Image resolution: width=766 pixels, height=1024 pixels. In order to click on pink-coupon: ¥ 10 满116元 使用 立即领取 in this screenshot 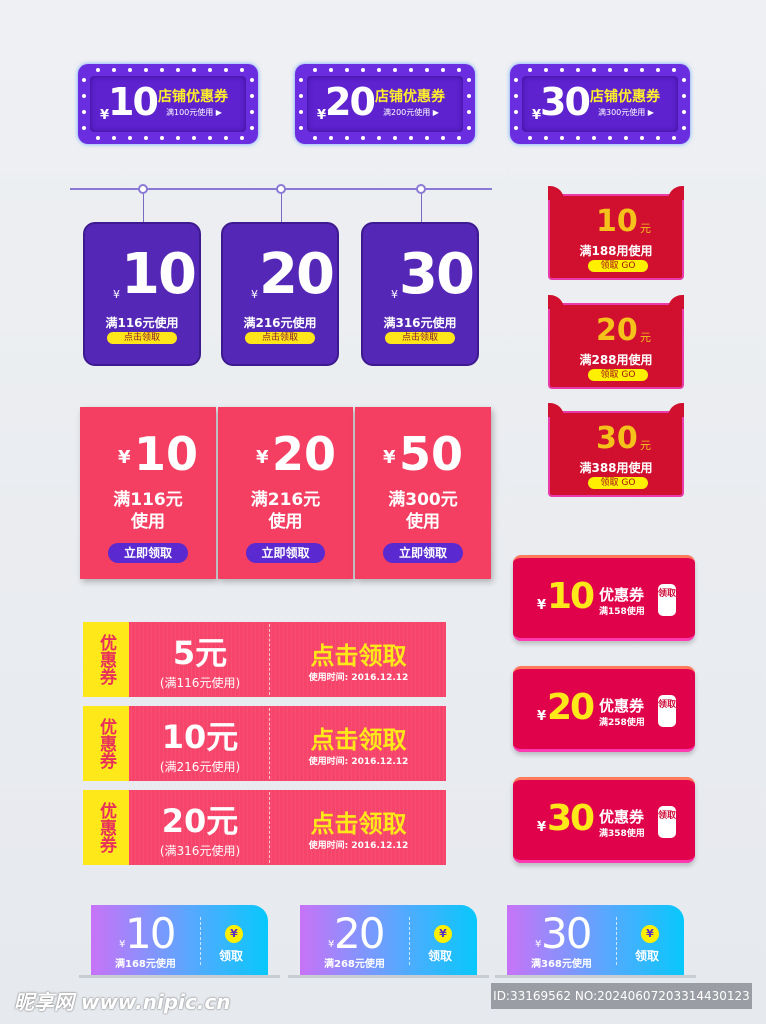, I will do `click(148, 493)`.